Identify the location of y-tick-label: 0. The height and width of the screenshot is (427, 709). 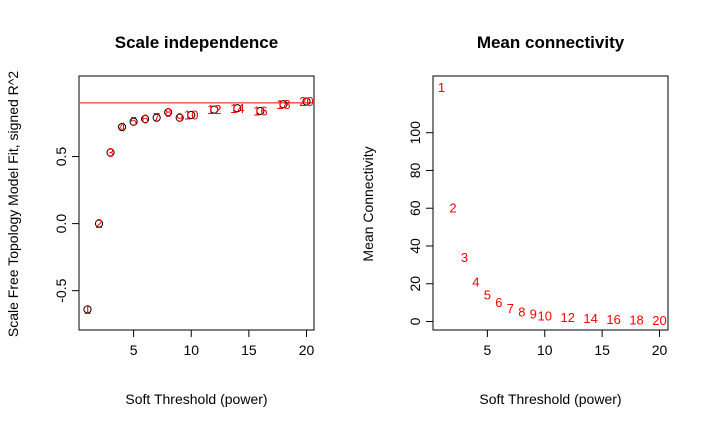
(415, 321).